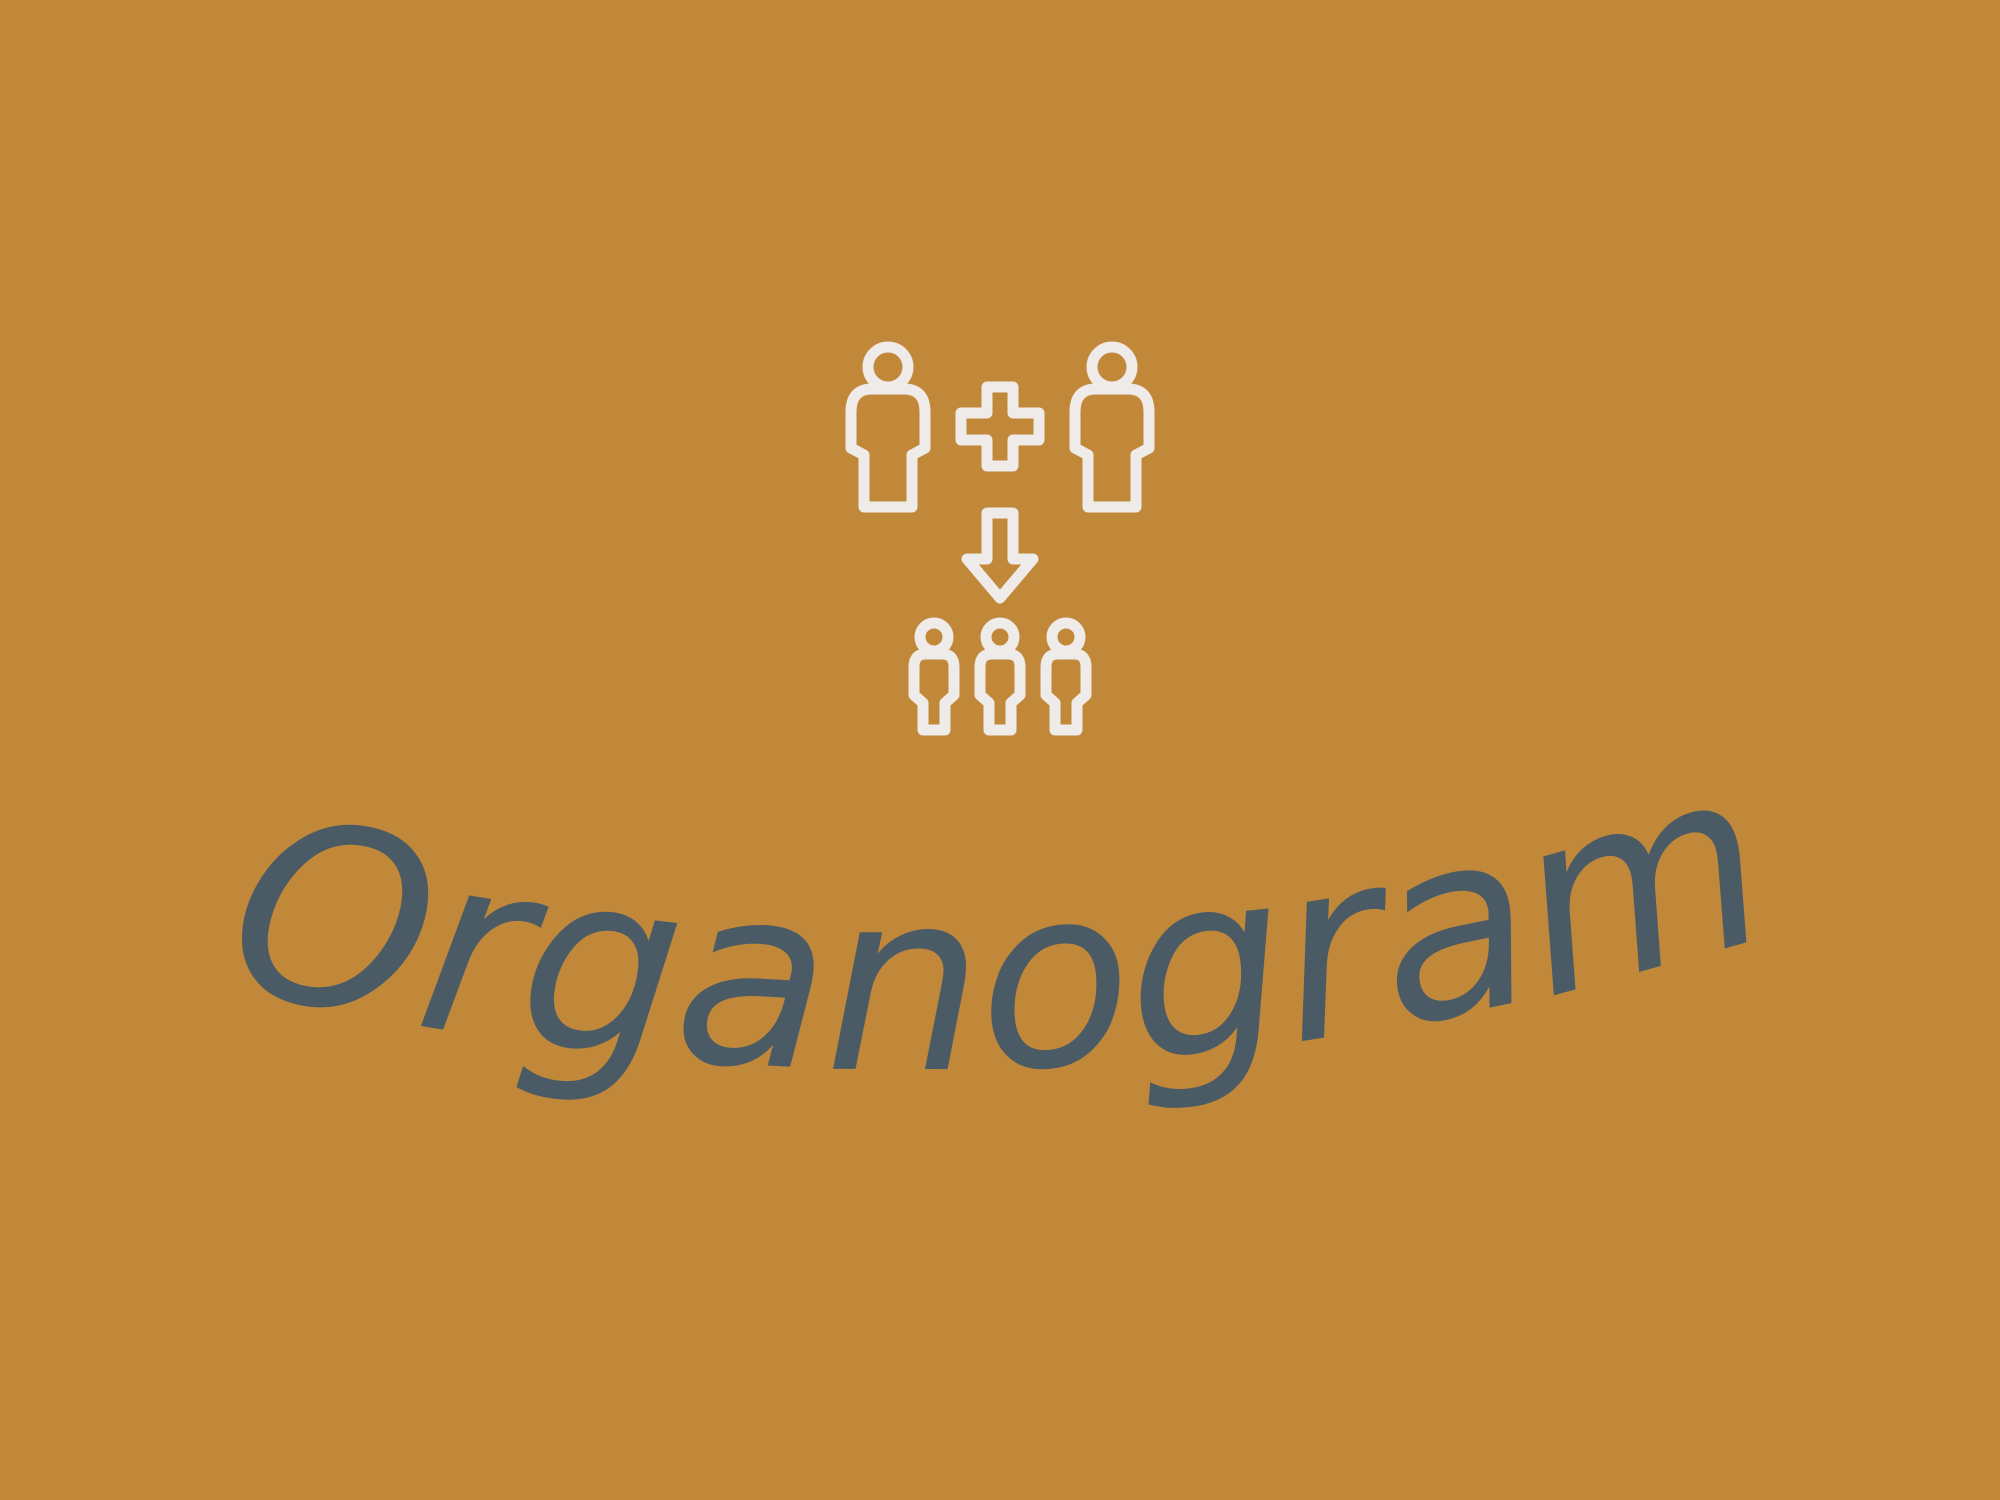 This screenshot has width=2000, height=1500. What do you see at coordinates (888, 427) in the screenshot?
I see `parent-left-person-icon` at bounding box center [888, 427].